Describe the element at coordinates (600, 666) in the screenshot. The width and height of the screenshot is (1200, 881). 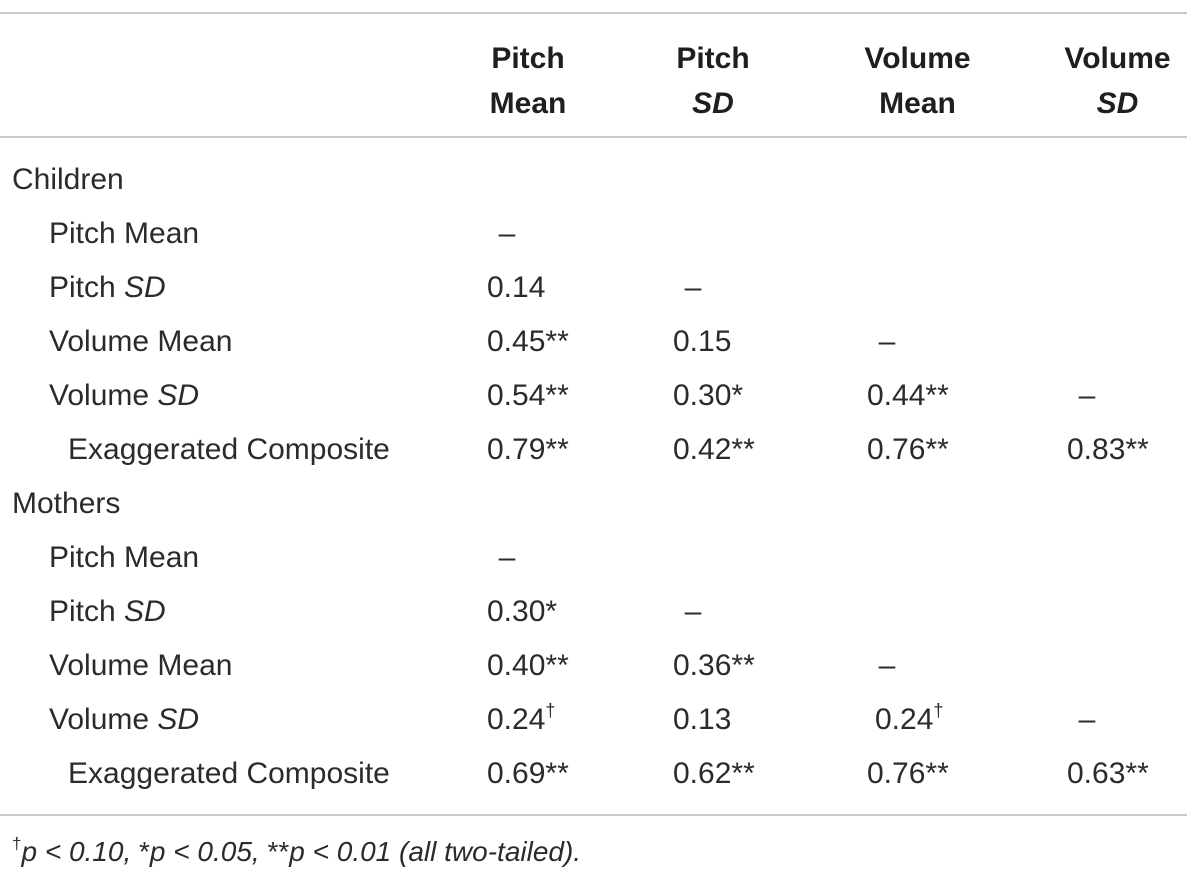
I see `table-row: Volume Mean 0.40** 0.36** –` at that location.